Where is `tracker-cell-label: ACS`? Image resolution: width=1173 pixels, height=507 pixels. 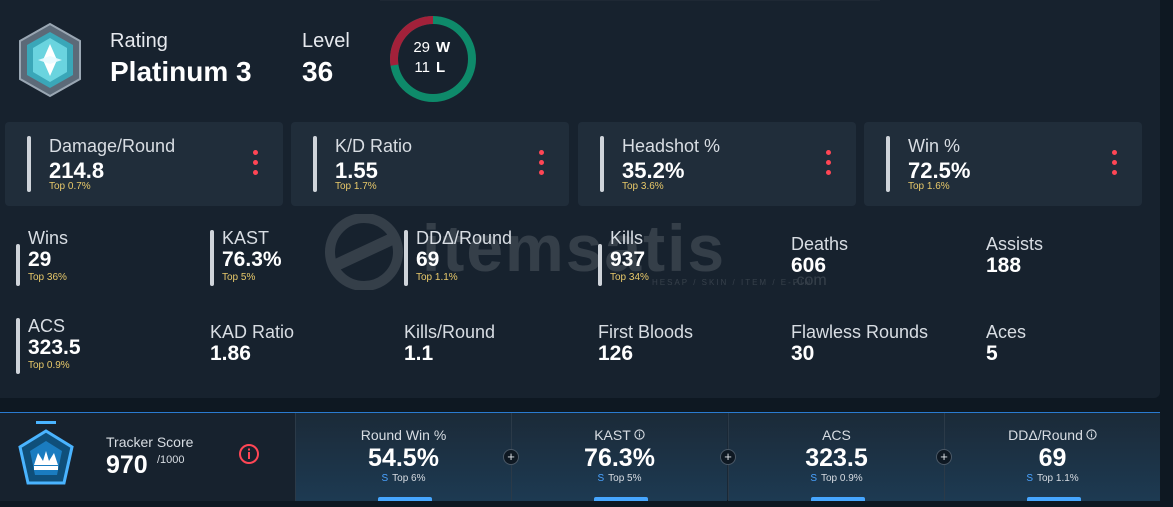
tracker-cell-label: ACS is located at coordinates (836, 435).